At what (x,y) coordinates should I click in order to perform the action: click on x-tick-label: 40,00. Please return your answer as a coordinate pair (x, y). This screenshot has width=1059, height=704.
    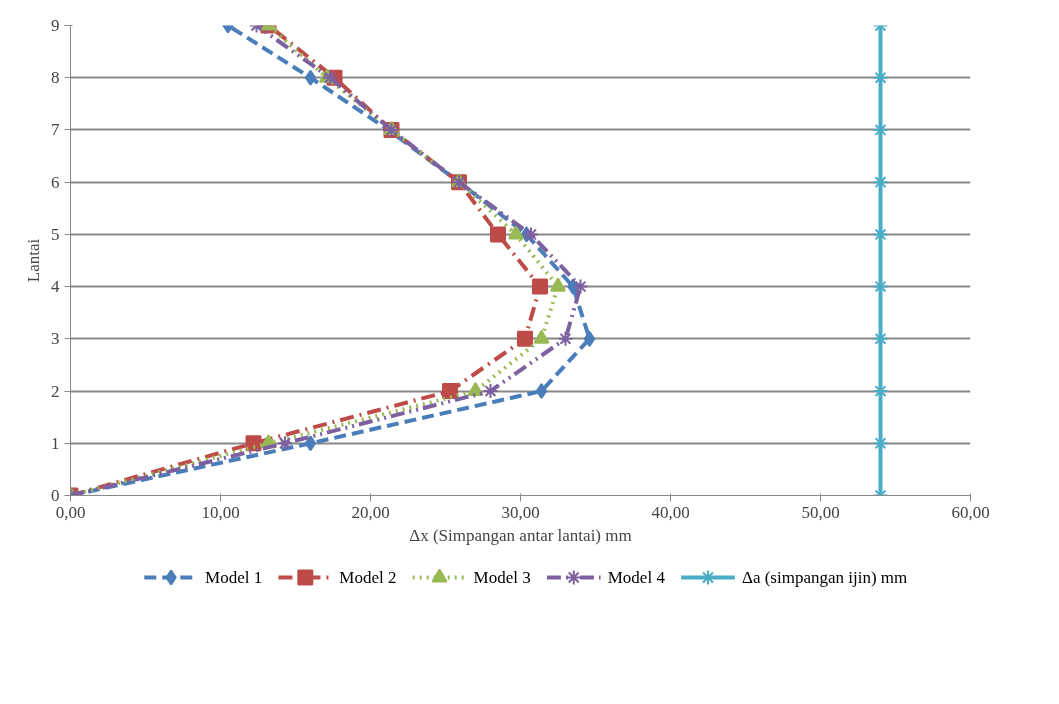
    Looking at the image, I should click on (670, 512).